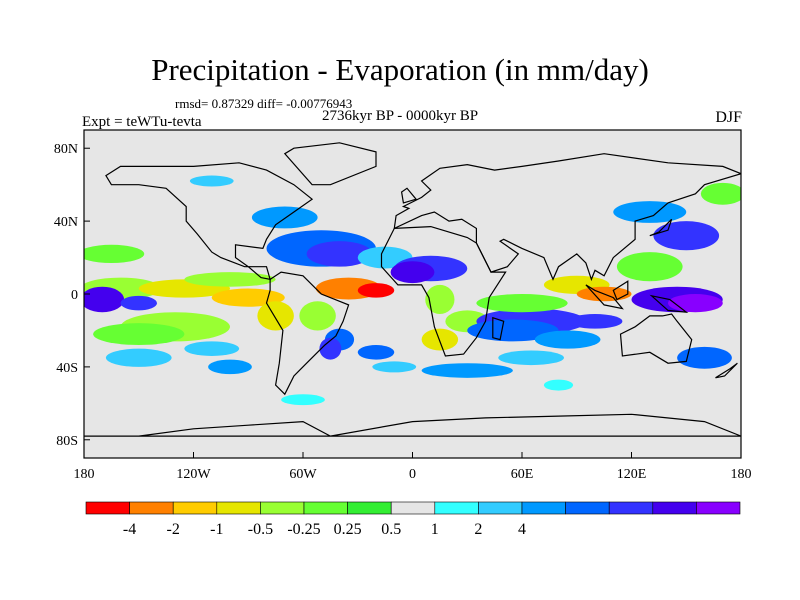  What do you see at coordinates (67, 368) in the screenshot?
I see `lat-tick-label: 40S` at bounding box center [67, 368].